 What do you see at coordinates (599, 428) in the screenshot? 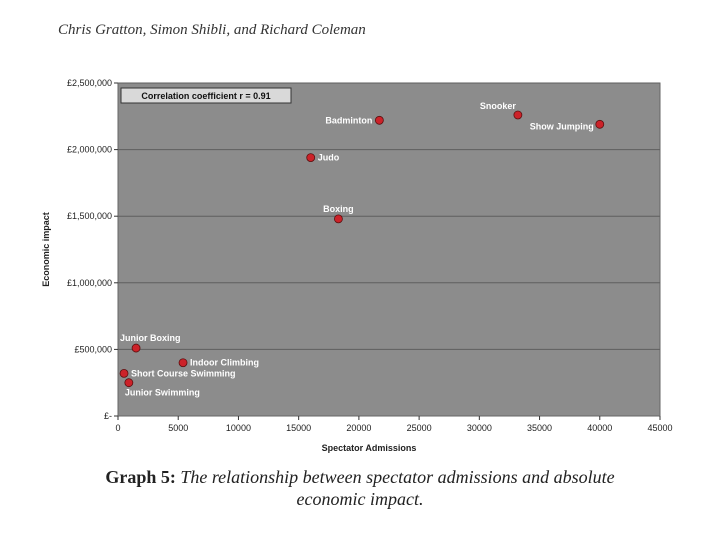
I see `x-tick-label: 40000` at bounding box center [599, 428].